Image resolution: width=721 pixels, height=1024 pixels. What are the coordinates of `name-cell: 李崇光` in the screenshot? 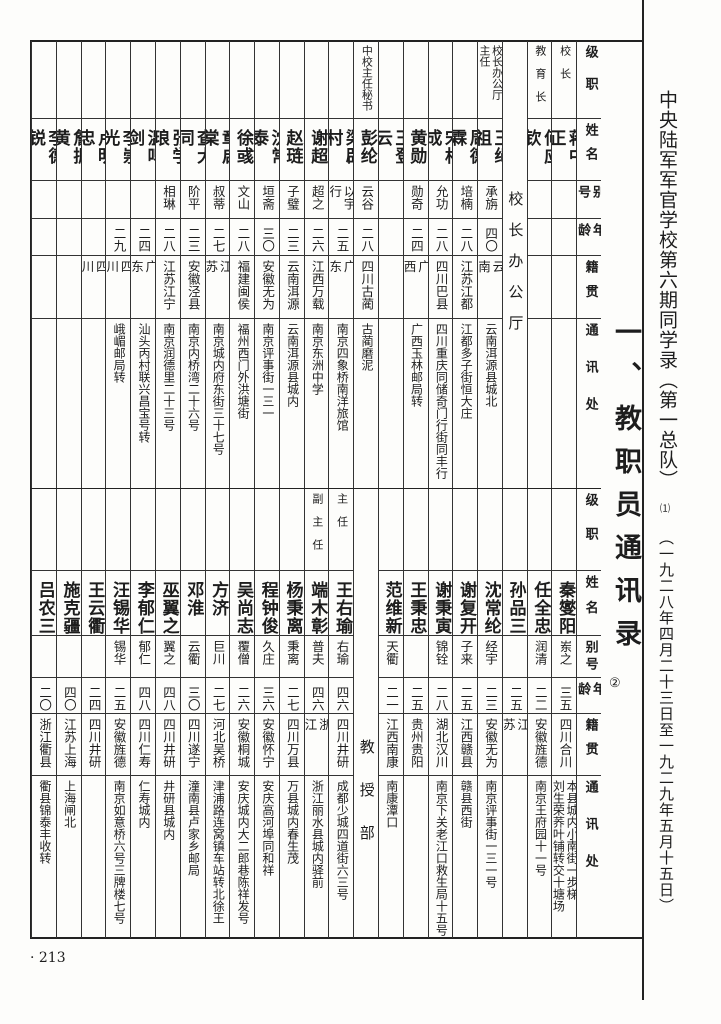 It's located at (118, 150).